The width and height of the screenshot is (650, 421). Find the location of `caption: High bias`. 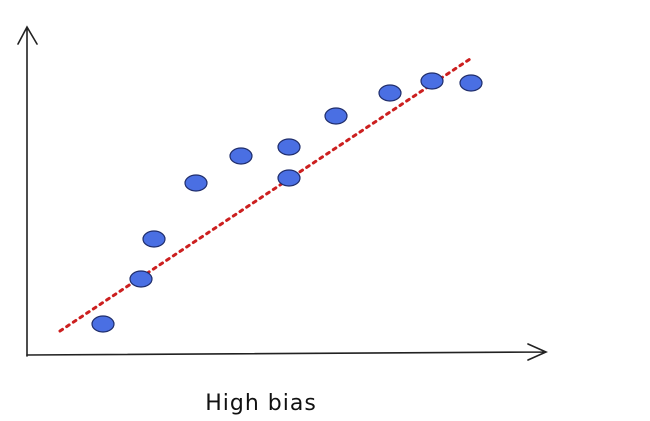

caption: High bias is located at coordinates (261, 403).